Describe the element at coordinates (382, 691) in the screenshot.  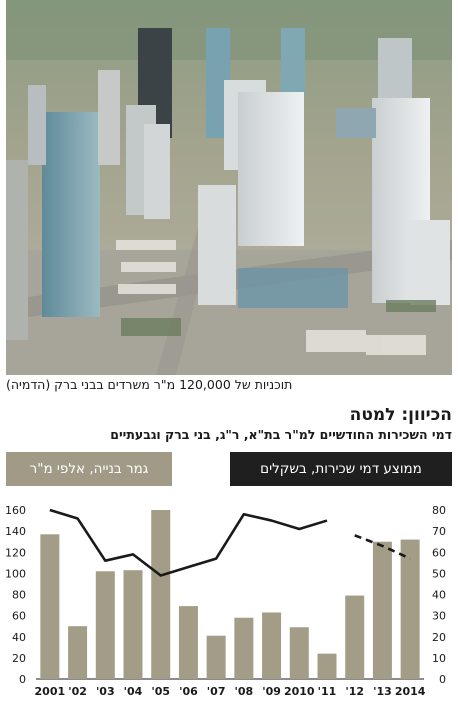
I see `x-tick-label: '13` at that location.